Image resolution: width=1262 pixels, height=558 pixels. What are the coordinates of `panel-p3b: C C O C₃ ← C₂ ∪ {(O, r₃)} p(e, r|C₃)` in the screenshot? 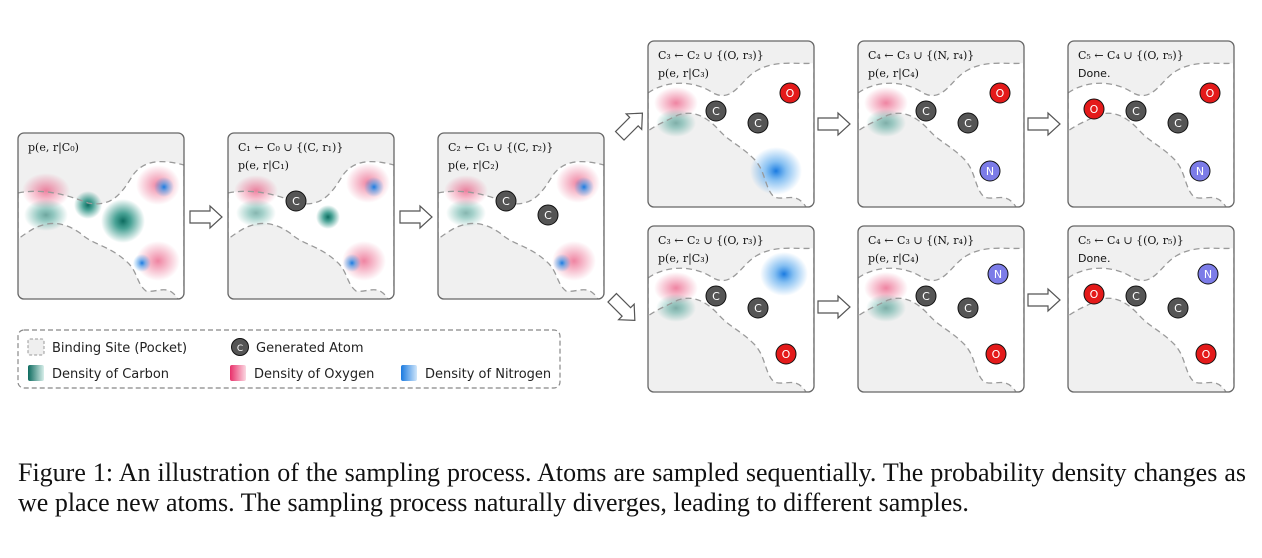 It's located at (731, 309).